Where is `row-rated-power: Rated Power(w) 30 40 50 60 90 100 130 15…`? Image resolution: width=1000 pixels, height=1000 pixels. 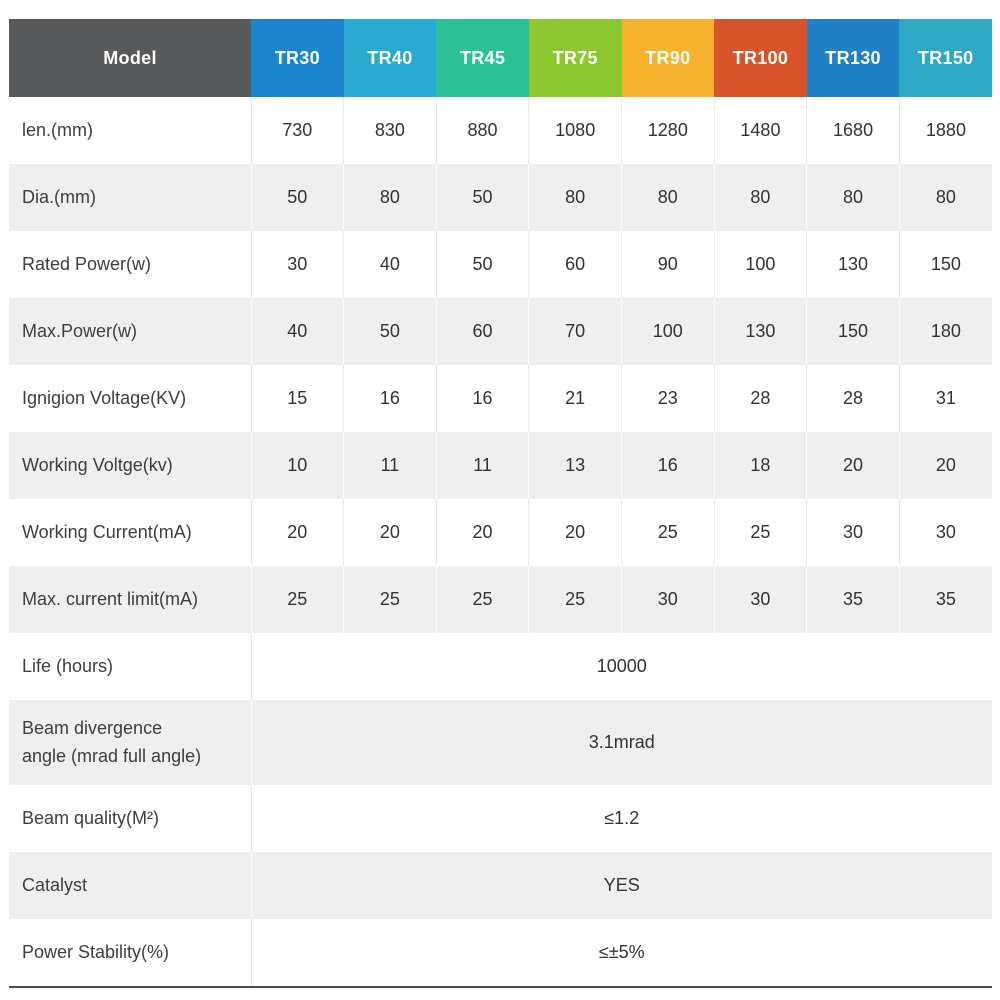 row-rated-power: Rated Power(w) 30 40 50 60 90 100 130 15… is located at coordinates (500, 264).